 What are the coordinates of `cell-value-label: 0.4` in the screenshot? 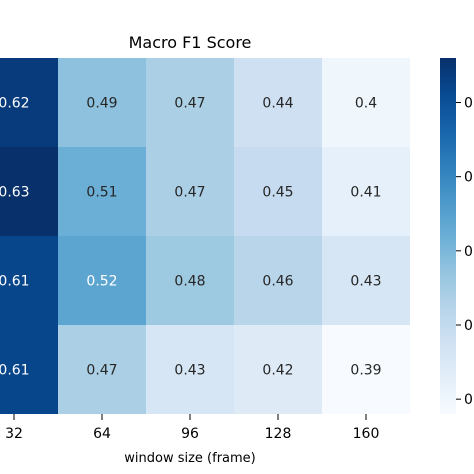 It's located at (366, 104).